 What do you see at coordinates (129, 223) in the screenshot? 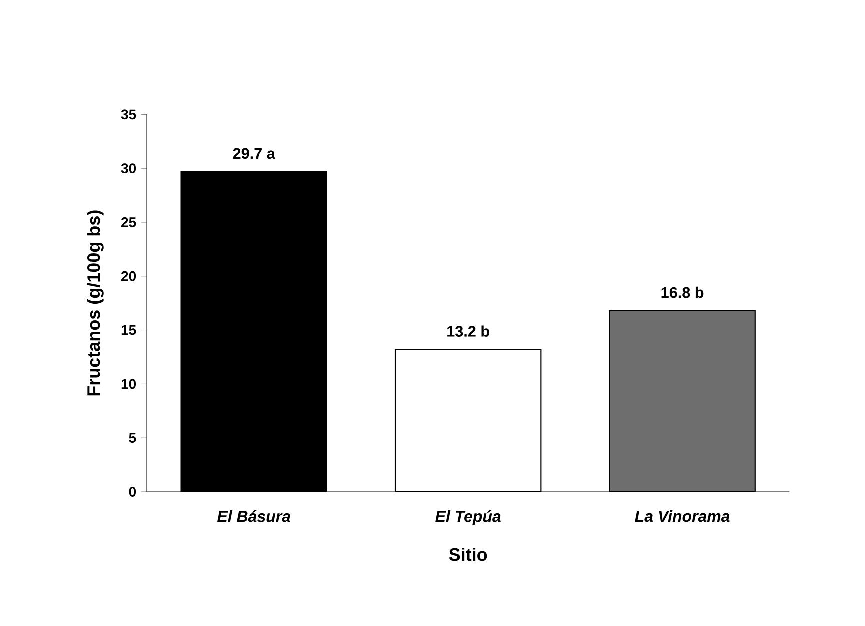
I see `y-tick-label: 25` at bounding box center [129, 223].